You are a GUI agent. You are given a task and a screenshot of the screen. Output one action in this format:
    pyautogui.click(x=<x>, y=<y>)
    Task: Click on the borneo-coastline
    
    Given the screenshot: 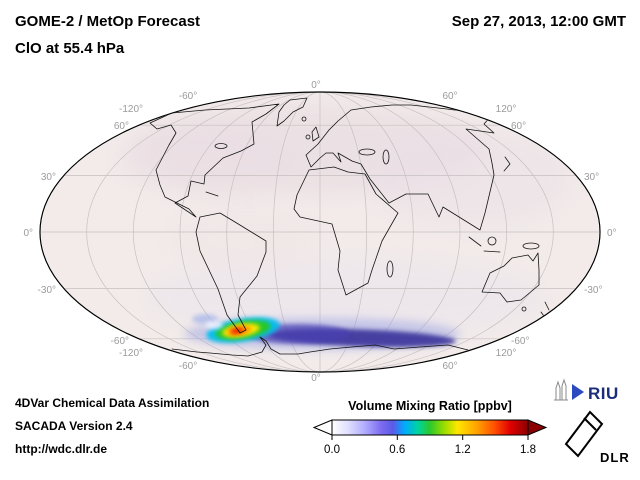 What is the action you would take?
    pyautogui.click(x=492, y=241)
    